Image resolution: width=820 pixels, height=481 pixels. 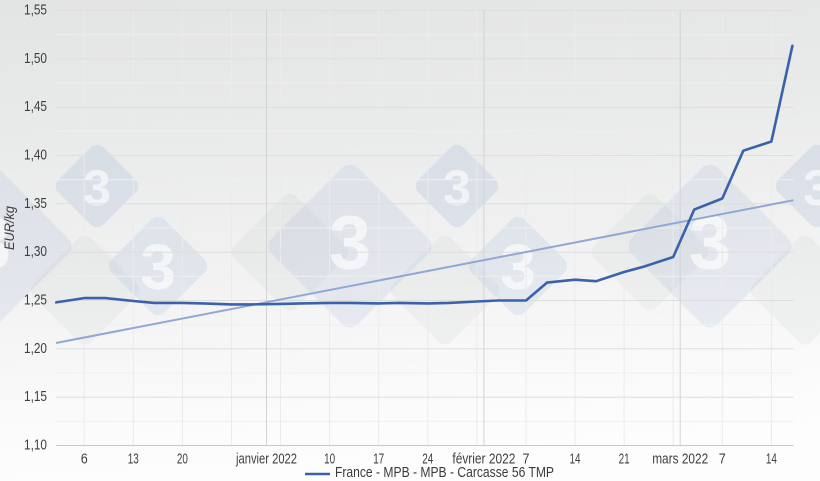 I want to click on svg-text: mars 2022, so click(x=680, y=460).